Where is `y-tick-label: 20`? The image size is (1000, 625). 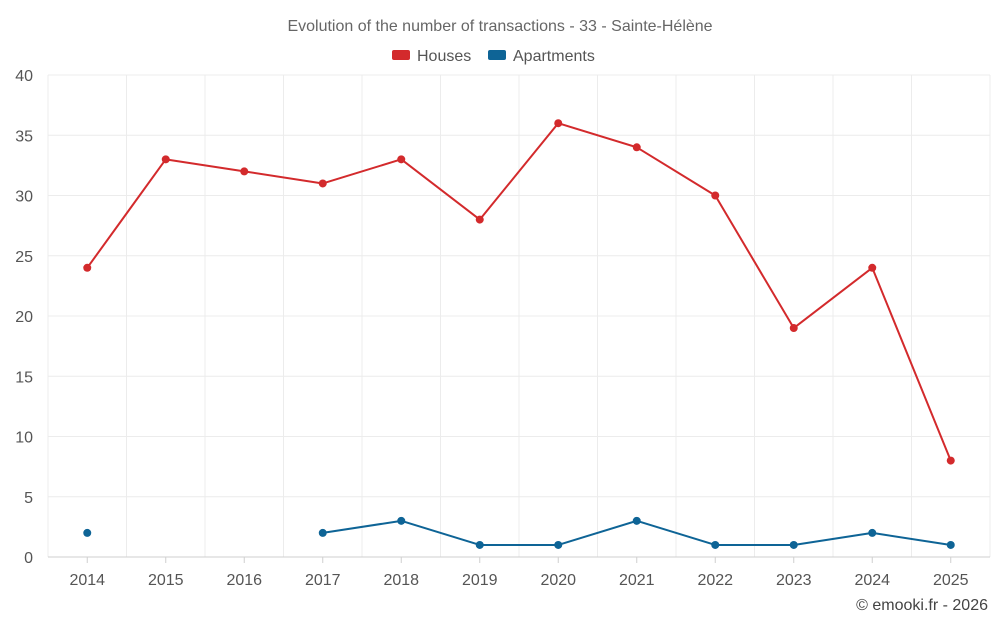 y-tick-label: 20 is located at coordinates (24, 317).